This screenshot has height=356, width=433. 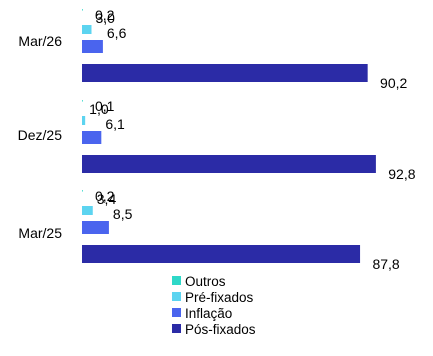 I want to click on legend-label: Inflação, so click(x=208, y=313).